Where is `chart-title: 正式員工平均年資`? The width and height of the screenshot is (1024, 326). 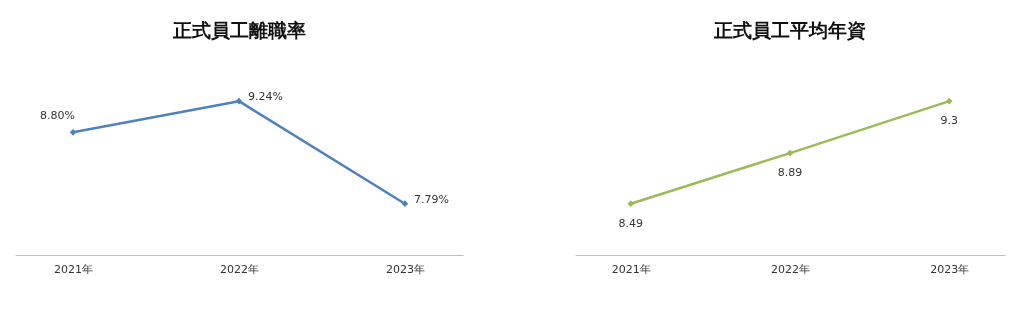
chart-title: 正式員工平均年資 is located at coordinates (789, 30).